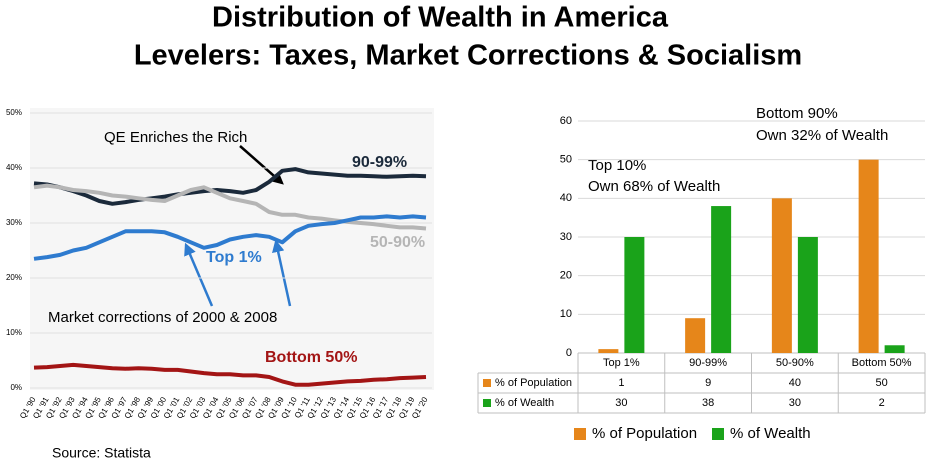 The height and width of the screenshot is (466, 936). What do you see at coordinates (708, 363) in the screenshot?
I see `x-tick-label: 90-99%` at bounding box center [708, 363].